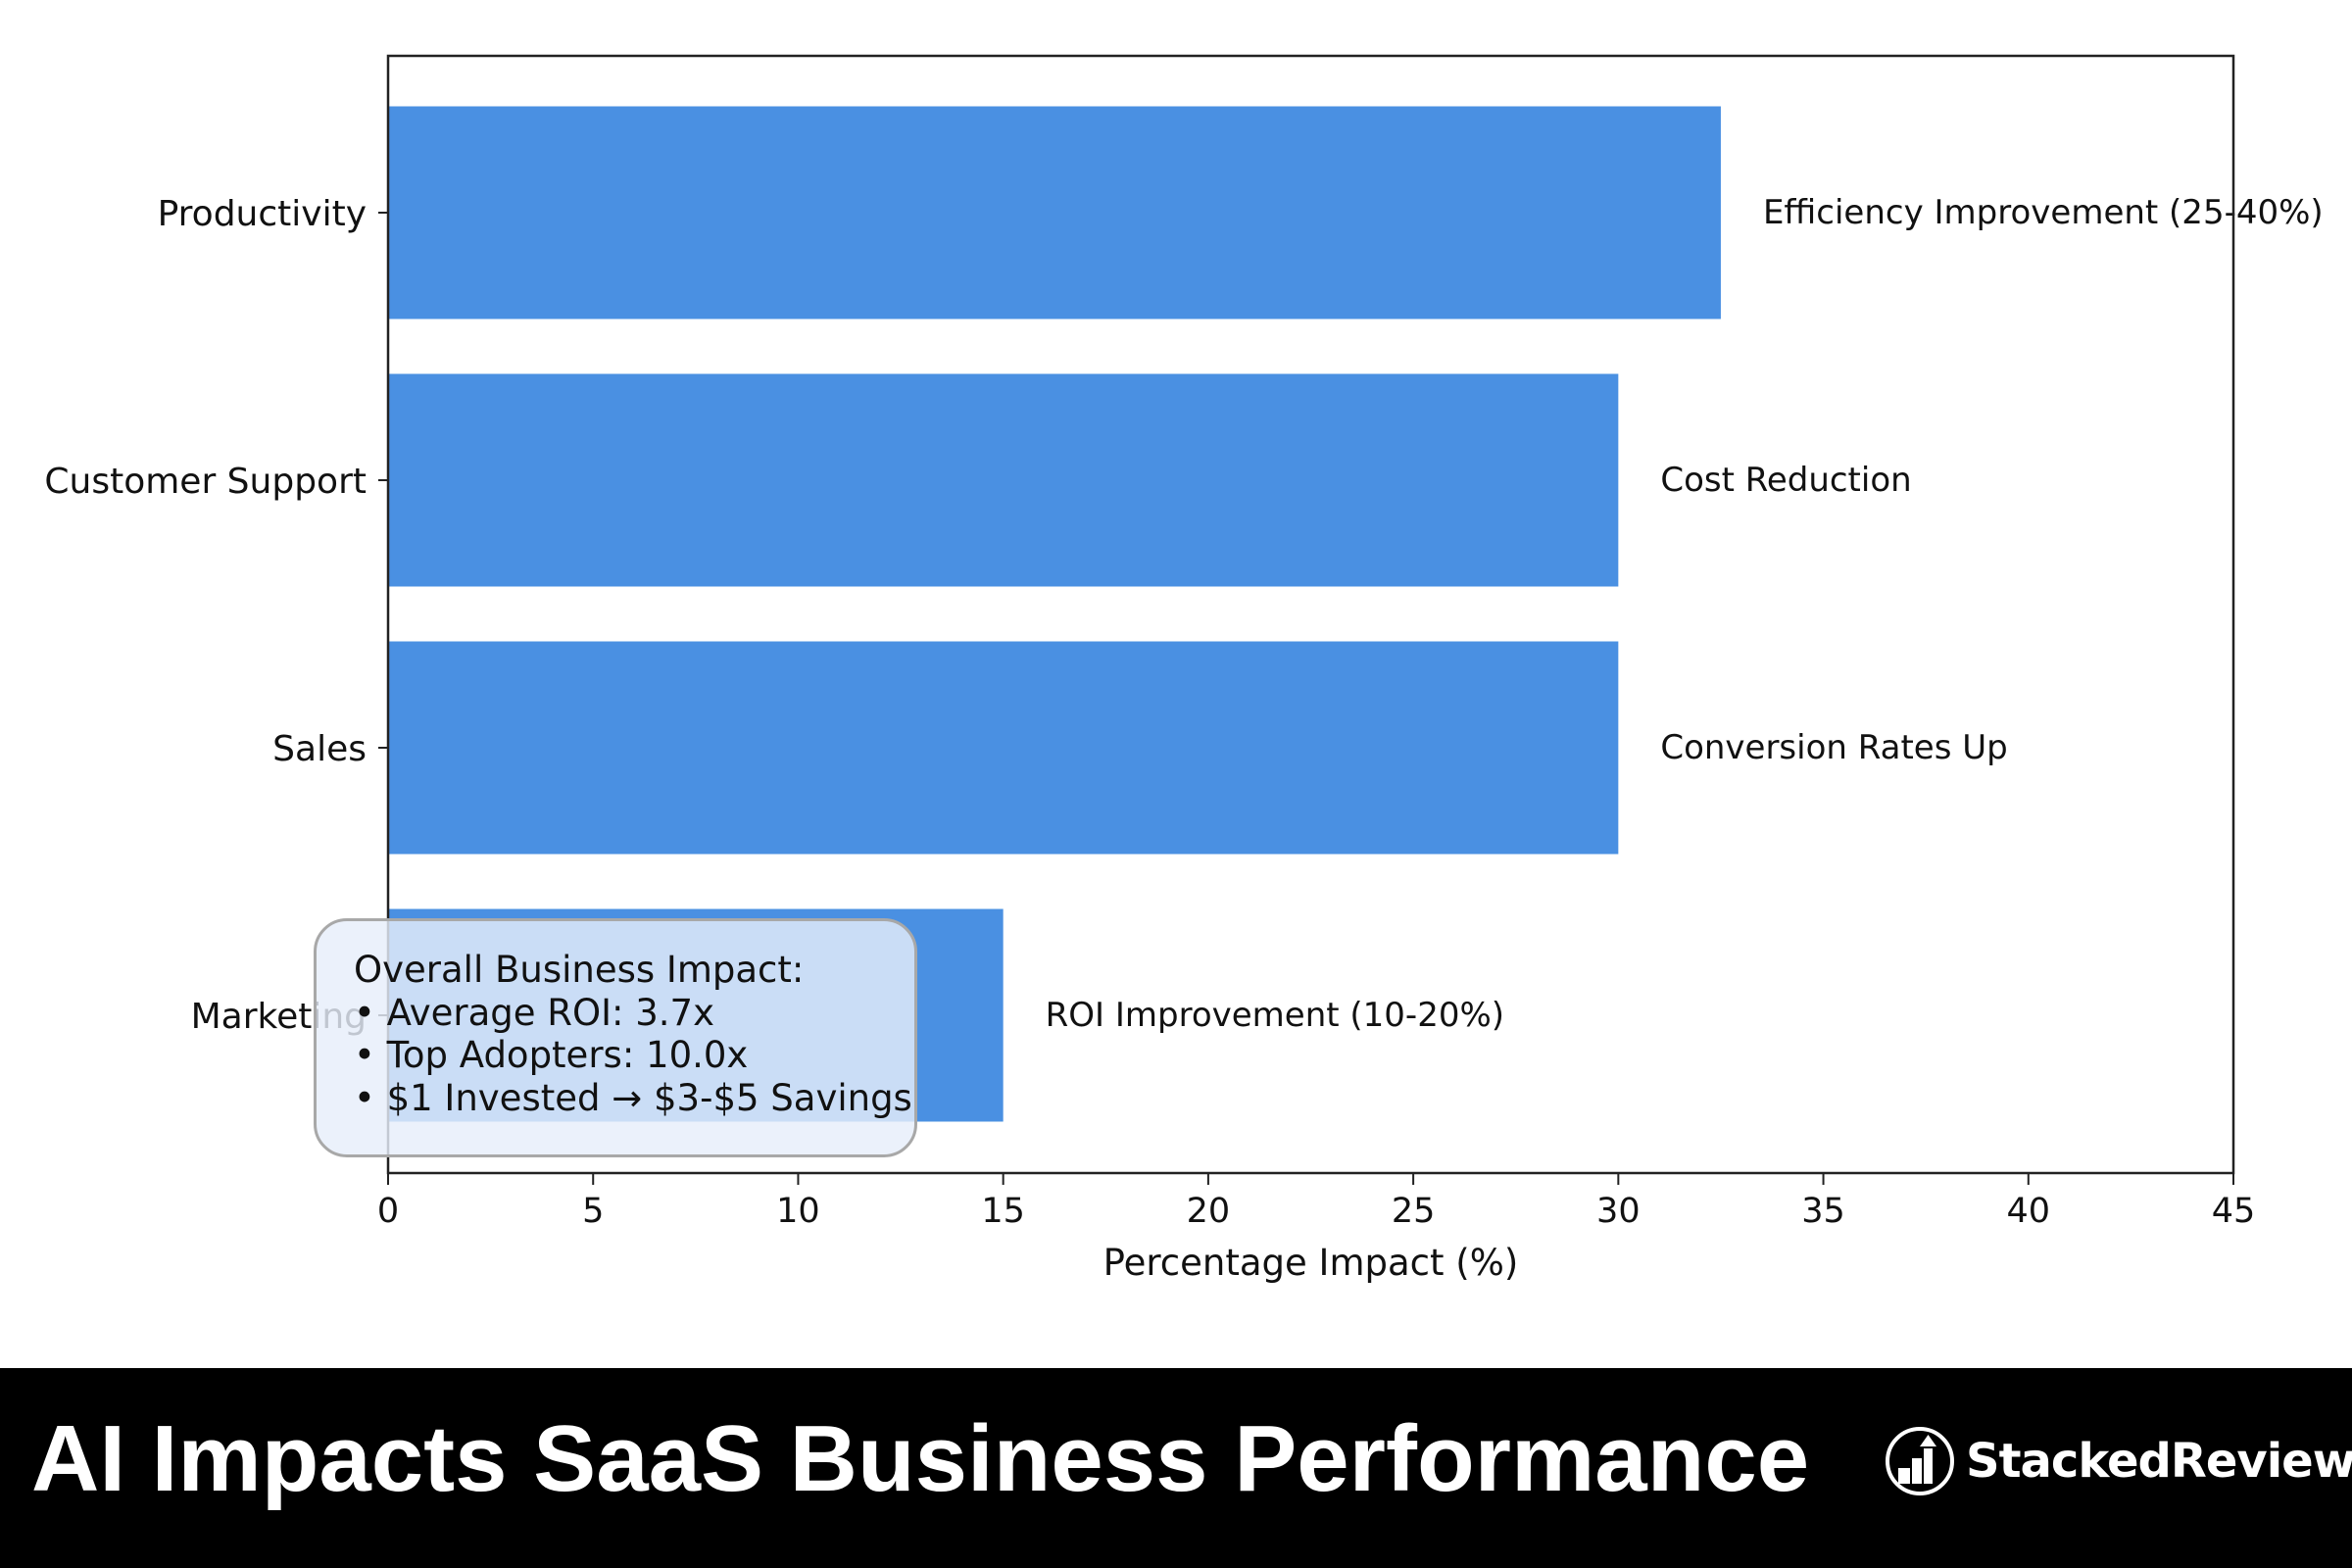 Image resolution: width=2352 pixels, height=1568 pixels. Describe the element at coordinates (1414, 1211) in the screenshot. I see `x-tick-label: 25` at that location.